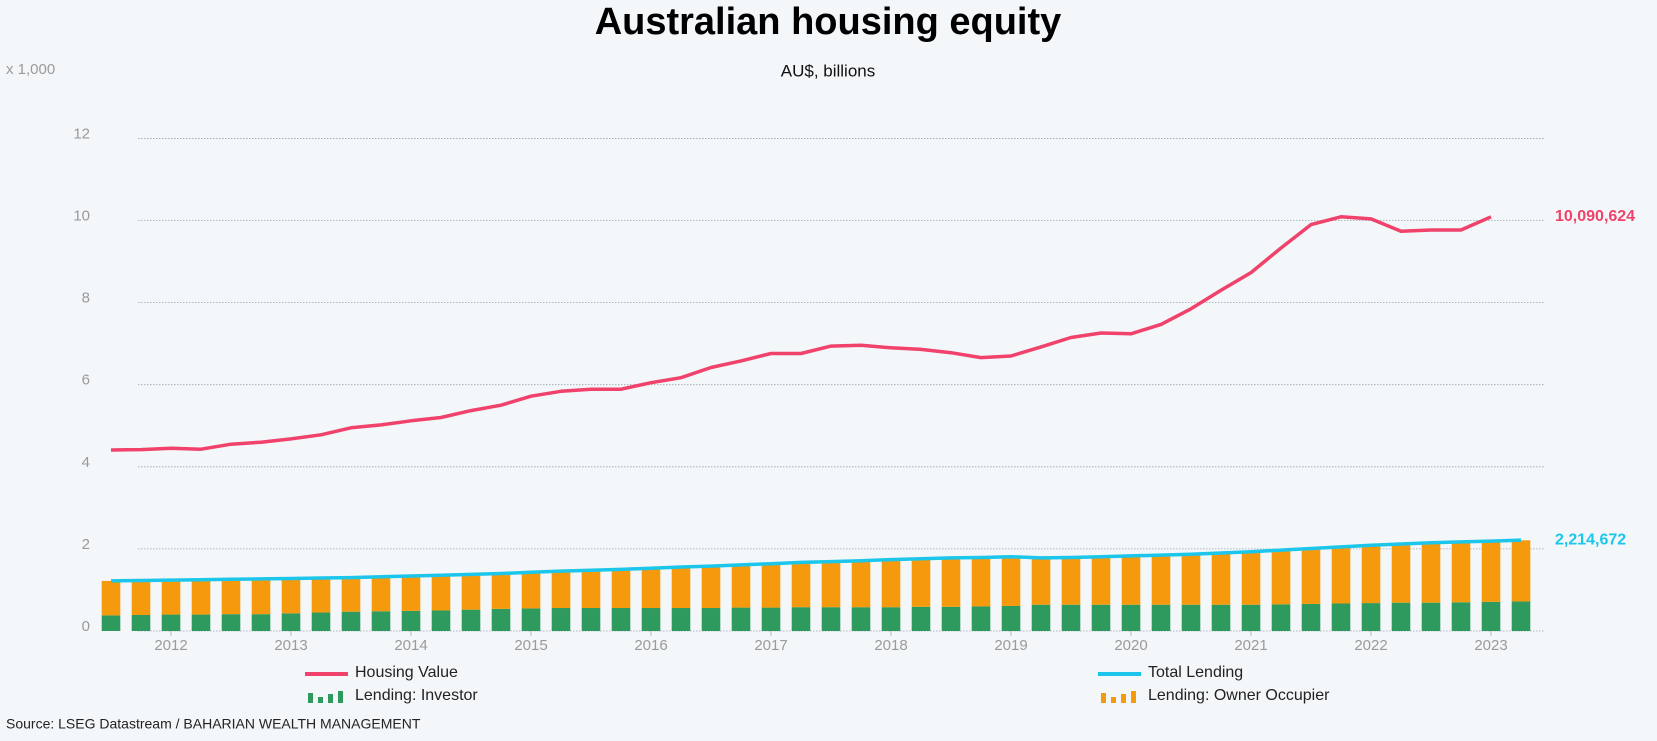  What do you see at coordinates (1195, 672) in the screenshot?
I see `legend-label: Total Lending` at bounding box center [1195, 672].